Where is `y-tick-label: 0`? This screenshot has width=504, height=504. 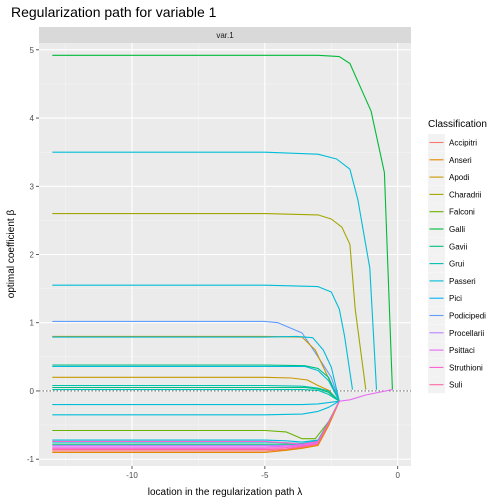 y-tick-label: 0 is located at coordinates (32, 391).